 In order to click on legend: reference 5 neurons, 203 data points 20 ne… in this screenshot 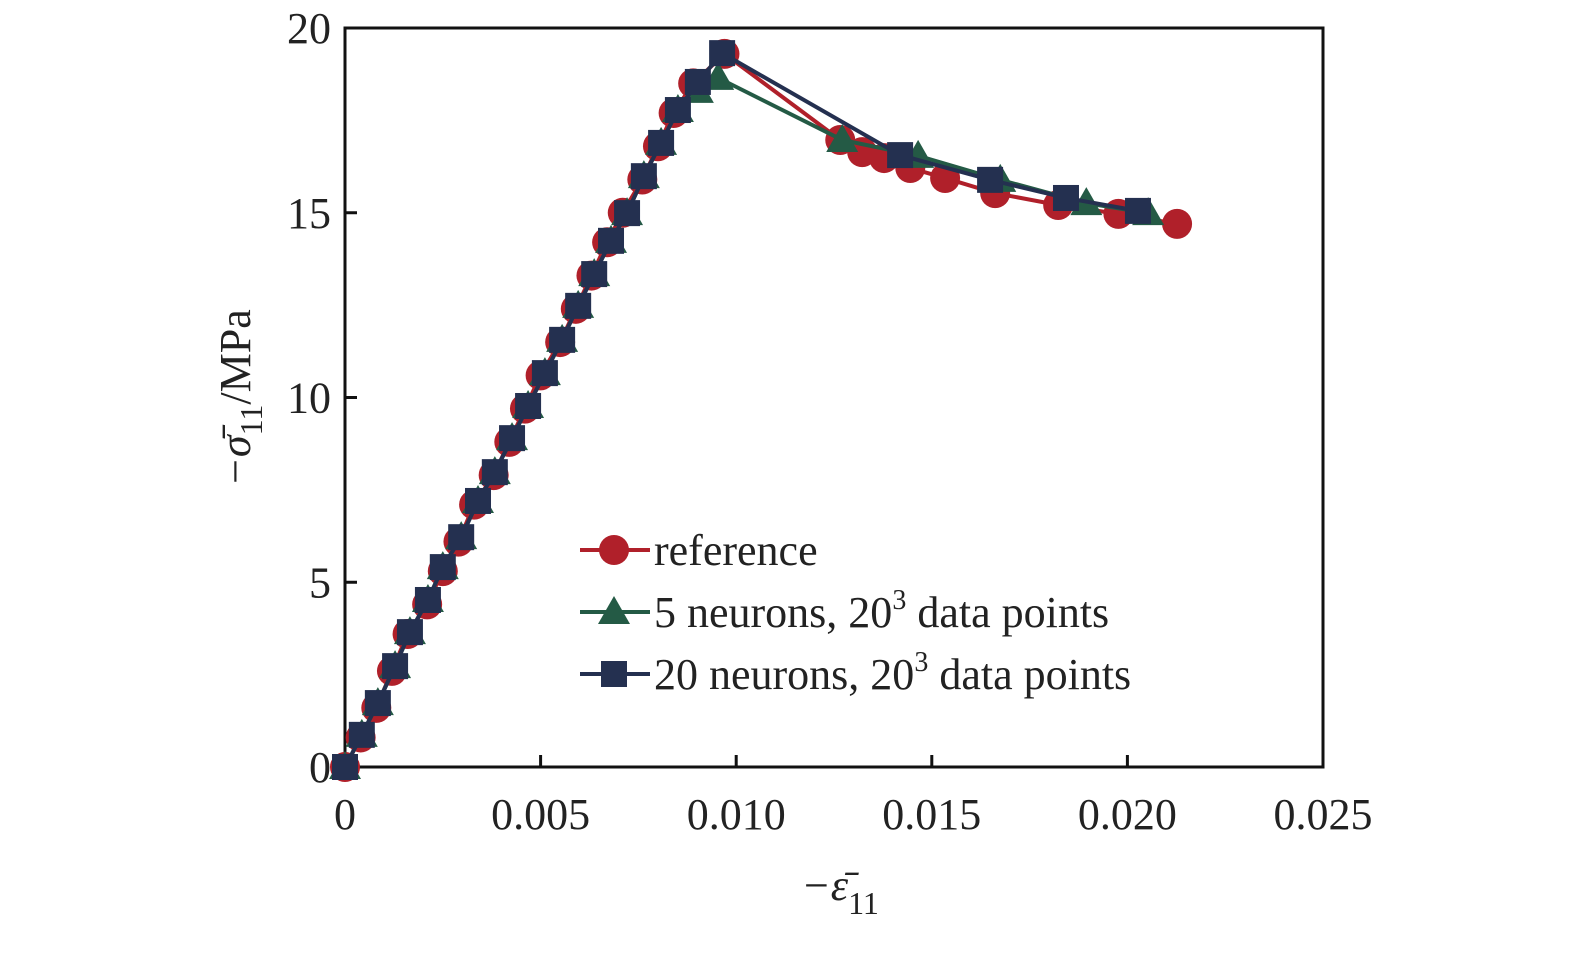, I will do `click(855, 612)`.